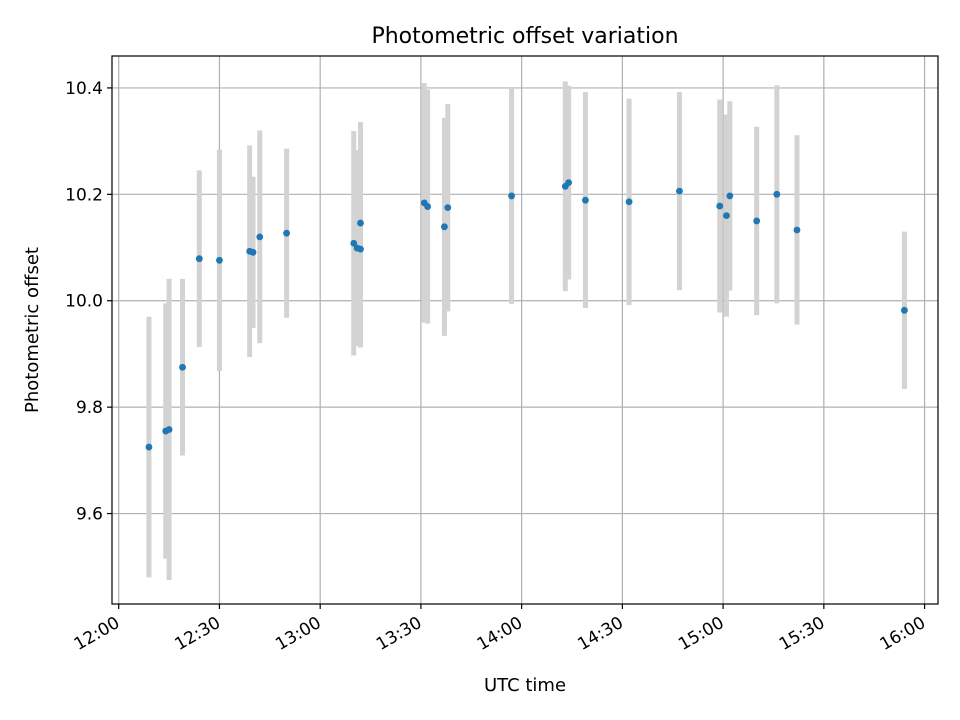  I want to click on x-axis-label: UTC time, so click(525, 685).